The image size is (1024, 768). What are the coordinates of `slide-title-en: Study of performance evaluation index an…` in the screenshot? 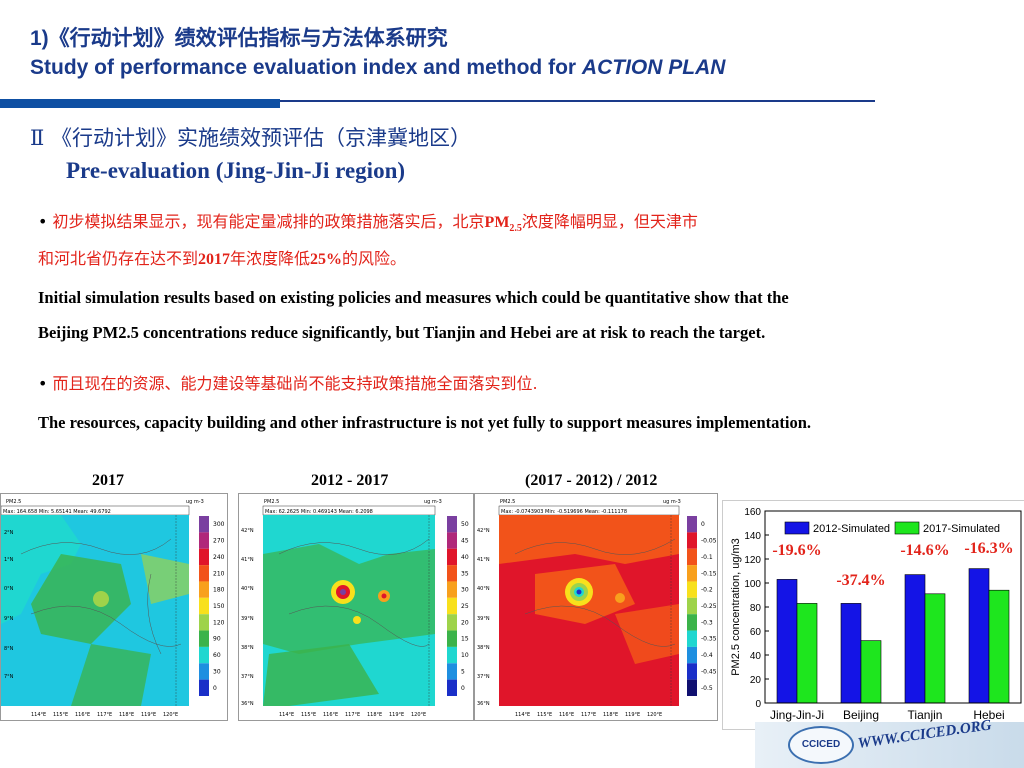 It's located at (378, 67).